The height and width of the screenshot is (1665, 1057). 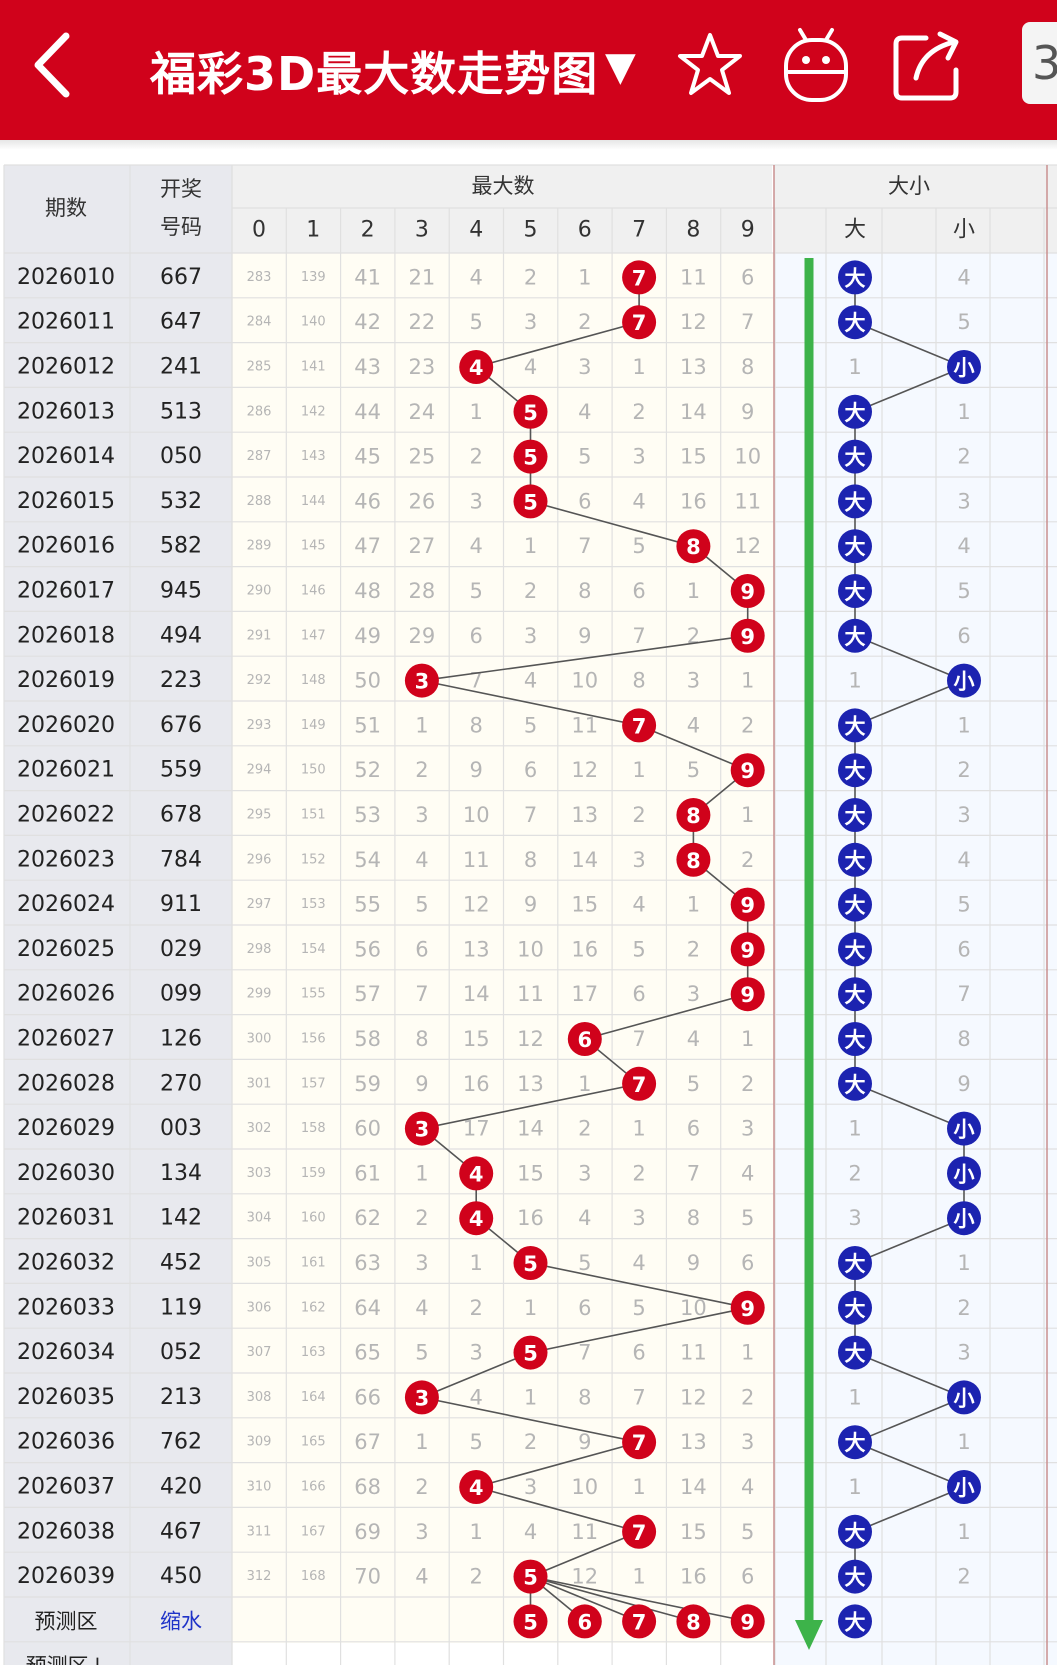 What do you see at coordinates (66, 1307) in the screenshot?
I see `period-cell: 2026033` at bounding box center [66, 1307].